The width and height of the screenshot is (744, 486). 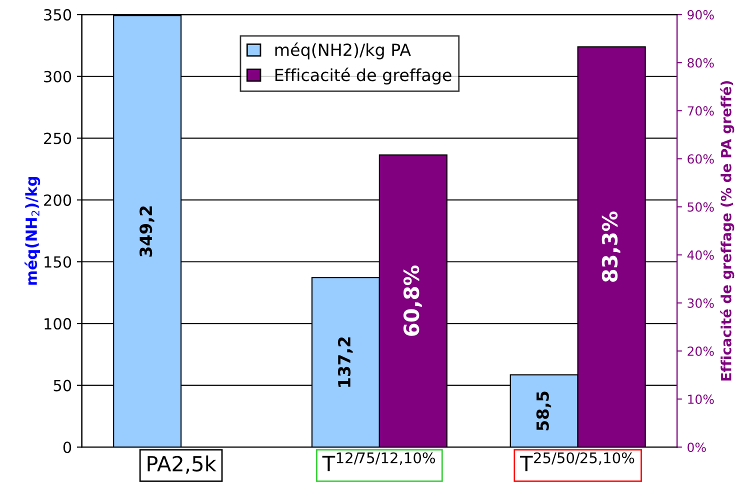 I want to click on y-tick-label: 200, so click(x=58, y=200).